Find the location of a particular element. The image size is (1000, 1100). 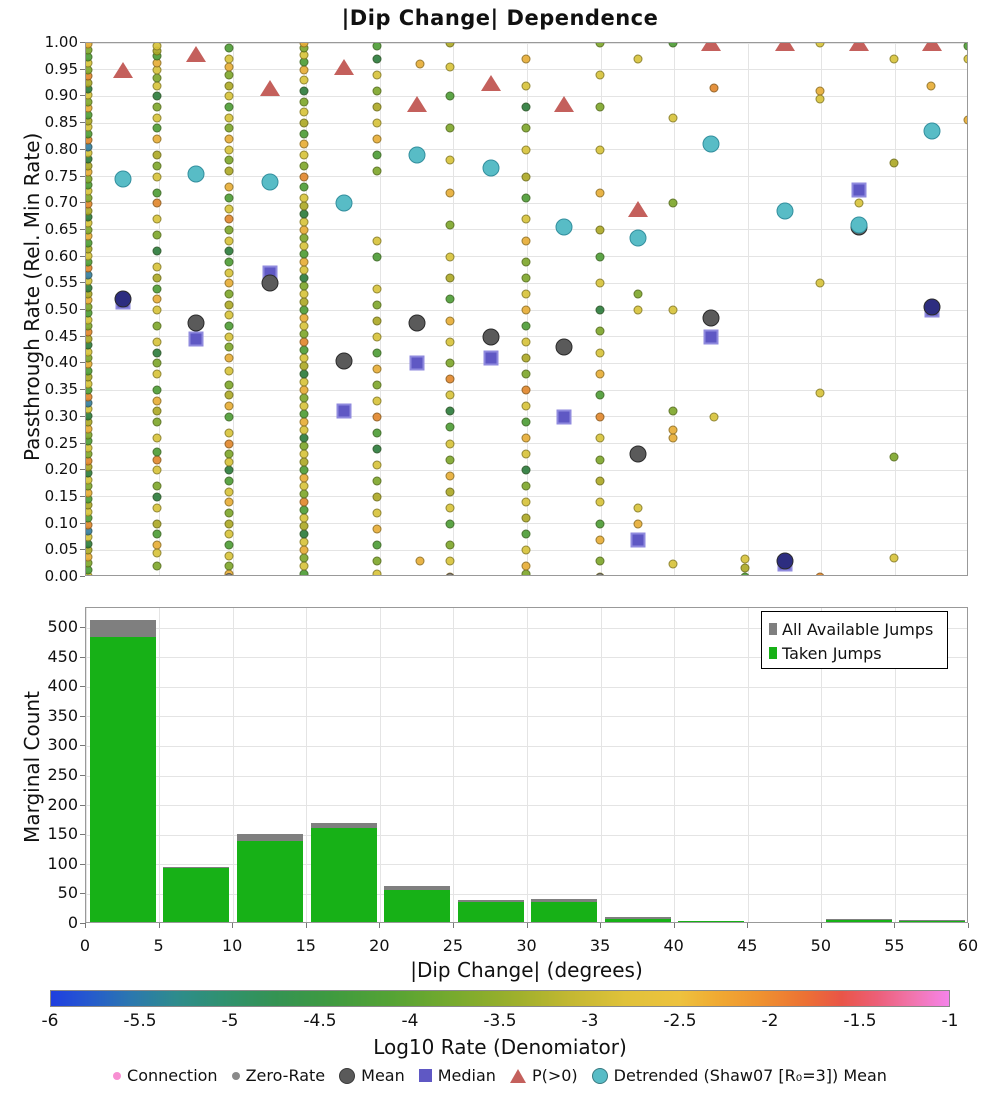

y-tick-label: 0.40 is located at coordinates (61, 362).